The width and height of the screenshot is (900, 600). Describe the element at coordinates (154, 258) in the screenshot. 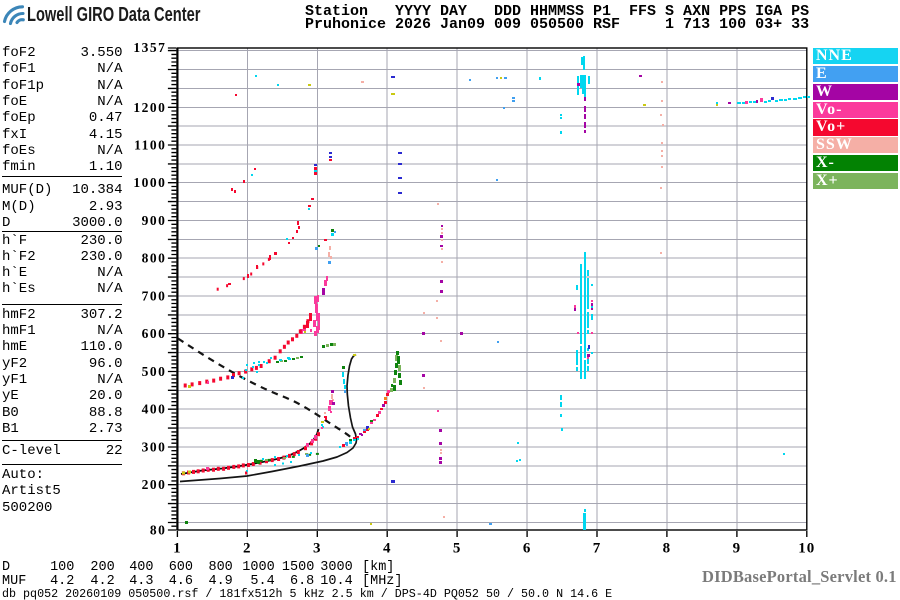

I see `svg-text: 800` at that location.